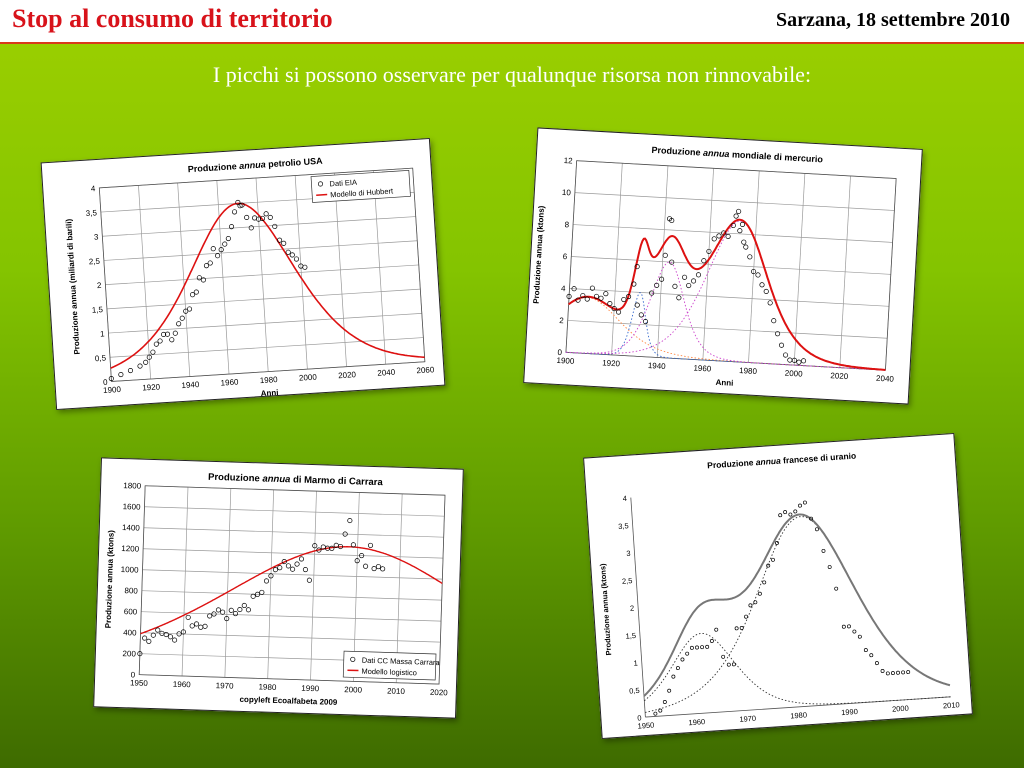 This screenshot has height=768, width=1024. Describe the element at coordinates (425, 370) in the screenshot. I see `x-tick-label: 2060` at that location.